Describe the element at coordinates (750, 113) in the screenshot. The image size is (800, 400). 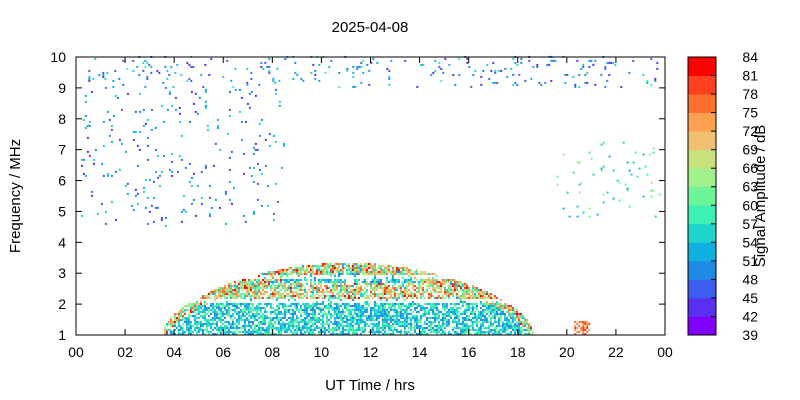
I see `colorbar-tick-label: 75` at that location.